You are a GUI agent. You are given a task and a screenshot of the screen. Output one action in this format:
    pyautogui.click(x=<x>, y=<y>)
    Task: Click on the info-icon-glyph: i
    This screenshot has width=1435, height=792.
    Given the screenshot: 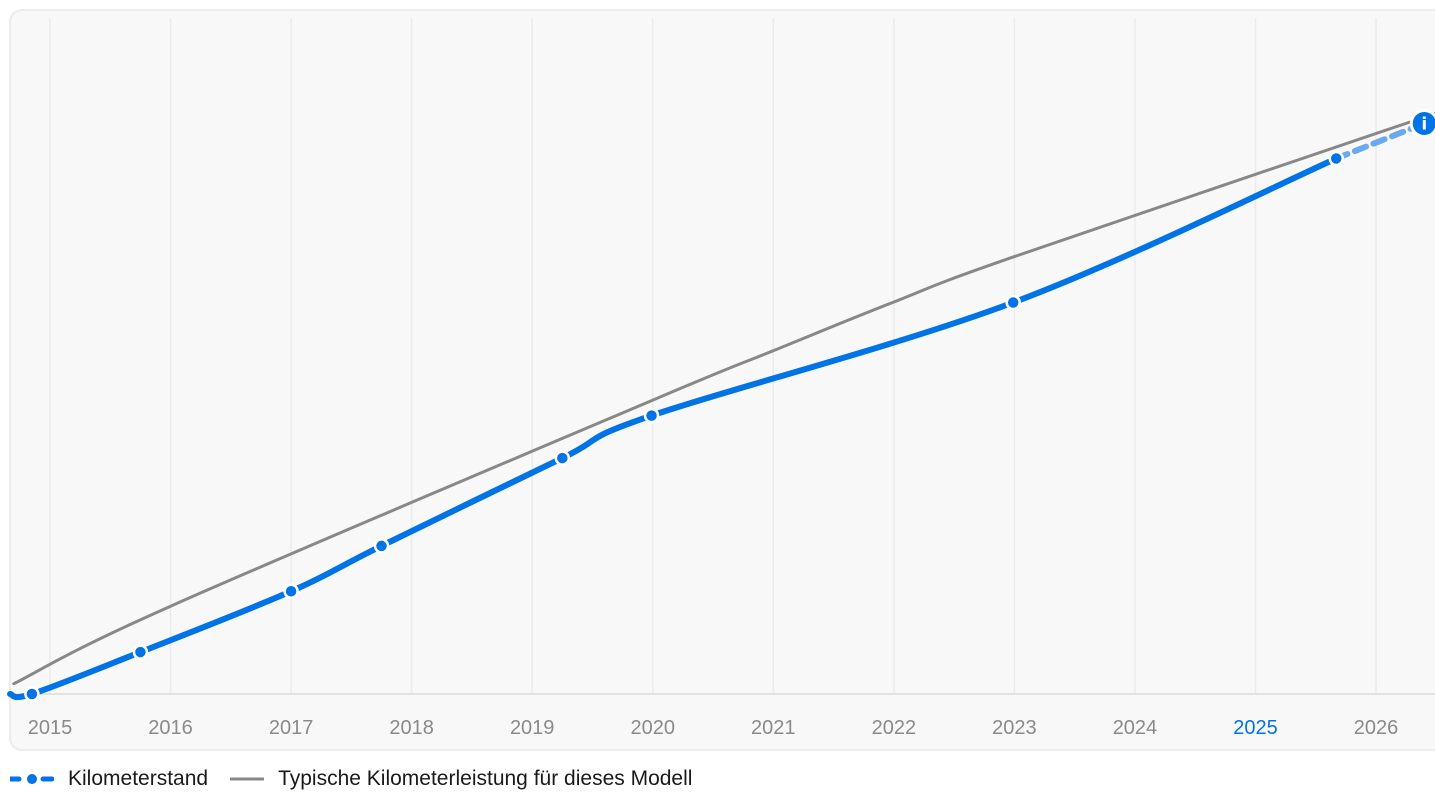 What is the action you would take?
    pyautogui.click(x=1424, y=124)
    